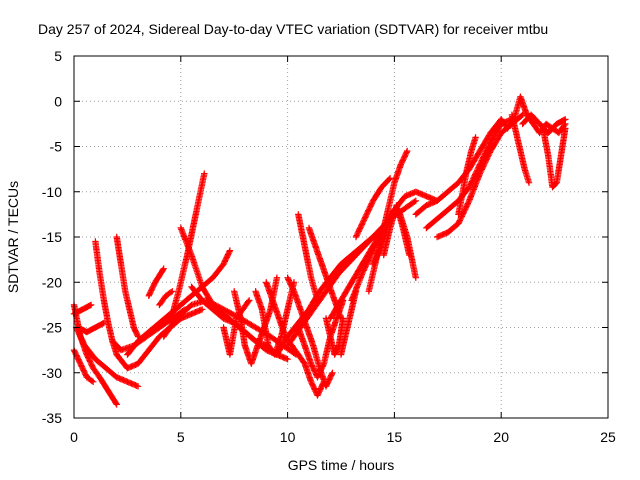 This screenshot has width=640, height=480. I want to click on y-tick-label: -35, so click(52, 418).